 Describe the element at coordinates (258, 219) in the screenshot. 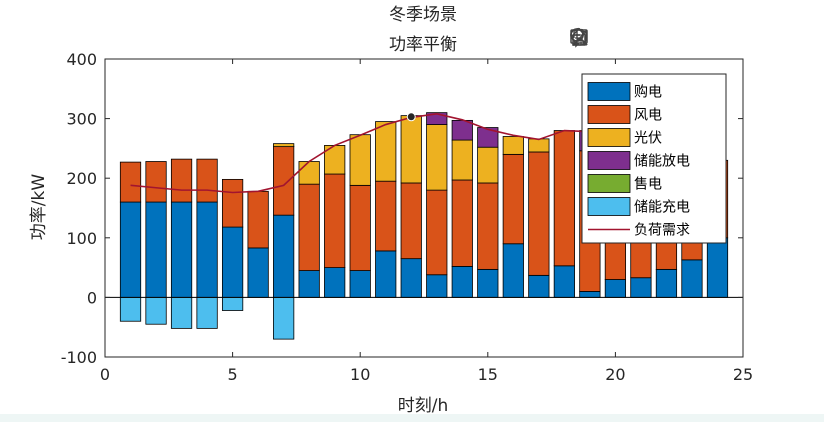

I see `bar-2-h6` at that location.